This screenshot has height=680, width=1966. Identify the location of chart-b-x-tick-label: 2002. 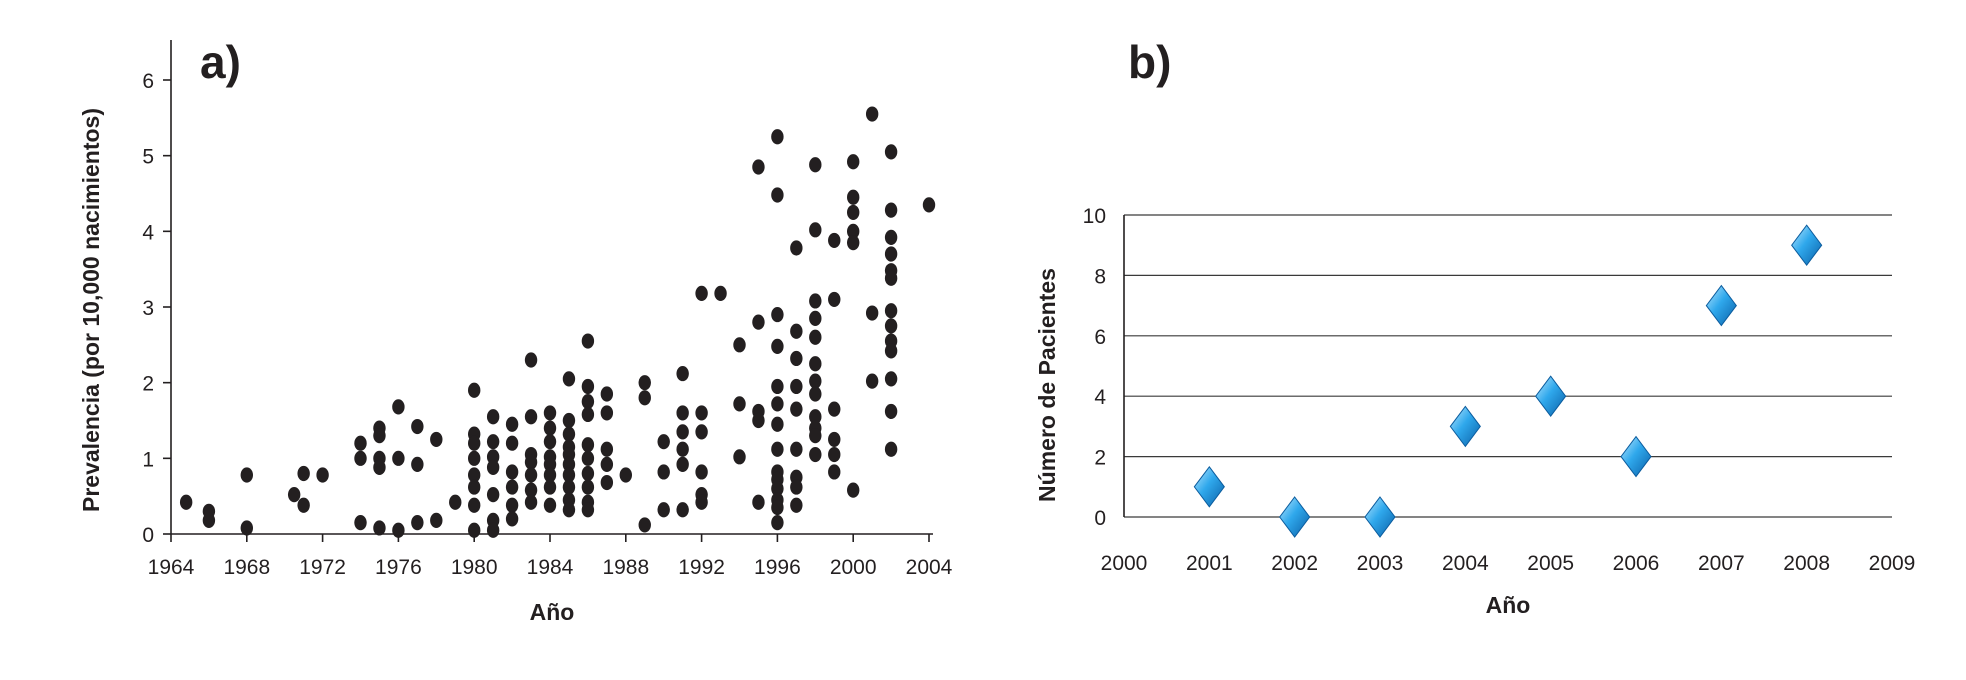
(1294, 563).